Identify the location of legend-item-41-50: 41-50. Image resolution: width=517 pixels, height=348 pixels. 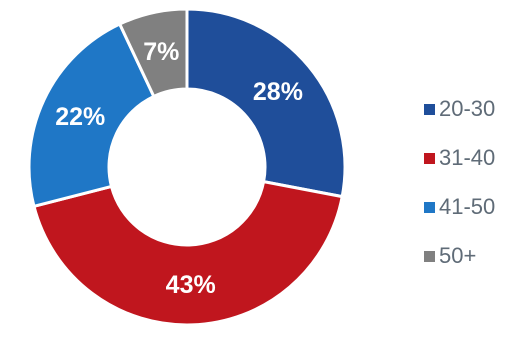
(459, 207).